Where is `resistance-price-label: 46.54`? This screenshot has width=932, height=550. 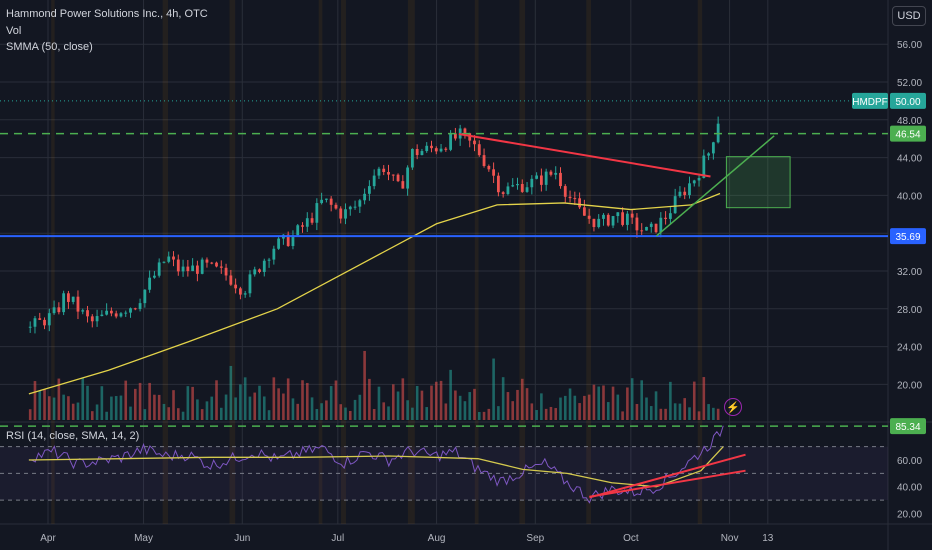
resistance-price-label: 46.54 is located at coordinates (907, 135).